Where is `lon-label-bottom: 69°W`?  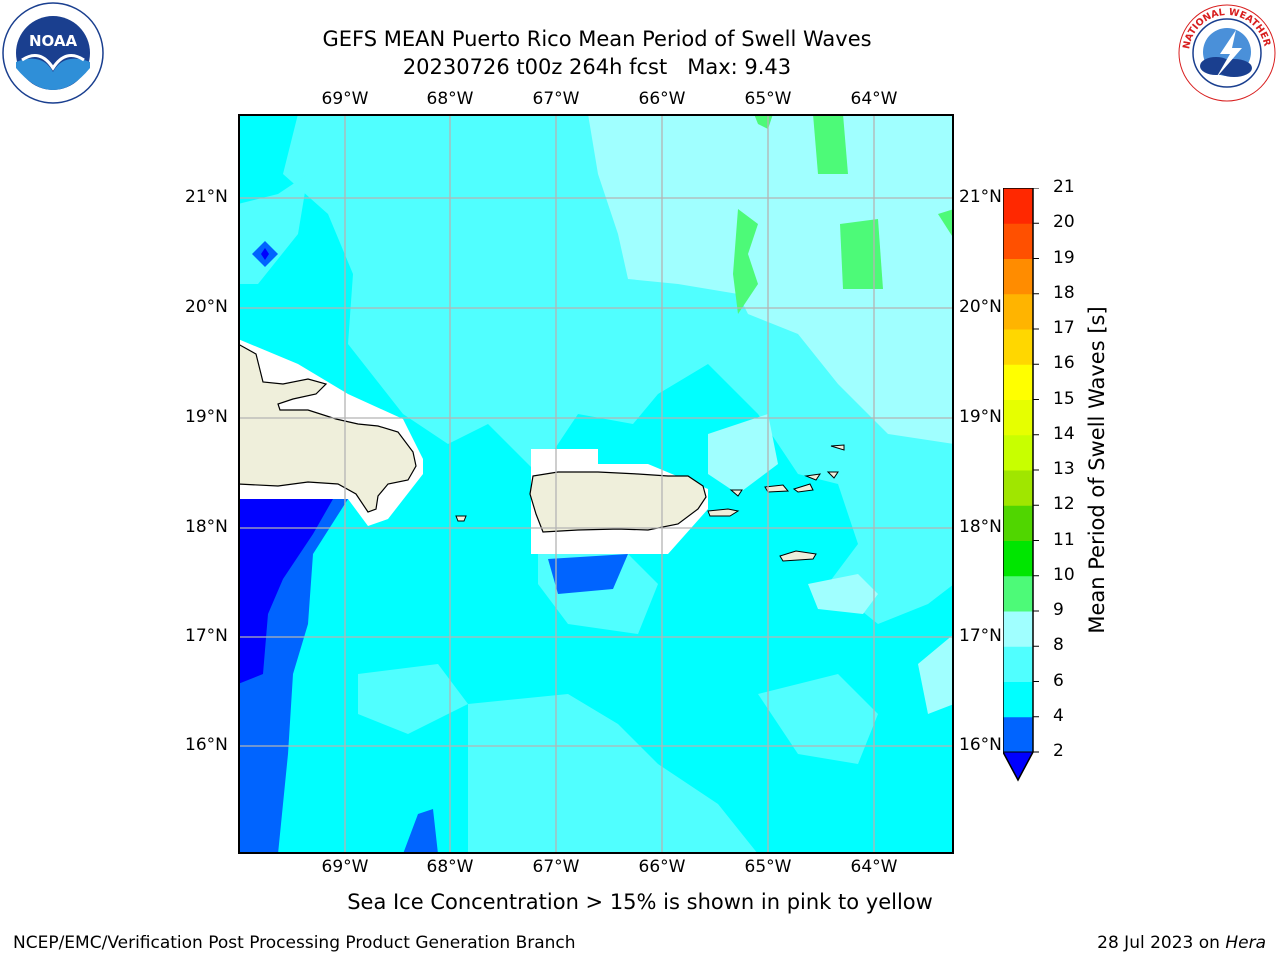 lon-label-bottom: 69°W is located at coordinates (345, 867).